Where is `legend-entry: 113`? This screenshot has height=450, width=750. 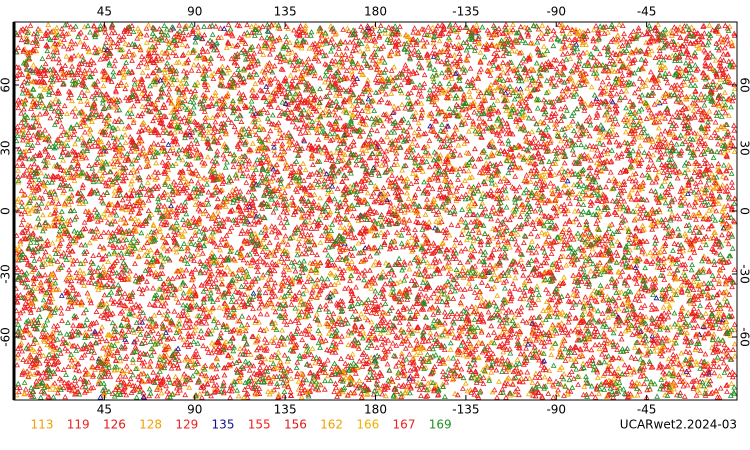 legend-entry: 113 is located at coordinates (42, 425).